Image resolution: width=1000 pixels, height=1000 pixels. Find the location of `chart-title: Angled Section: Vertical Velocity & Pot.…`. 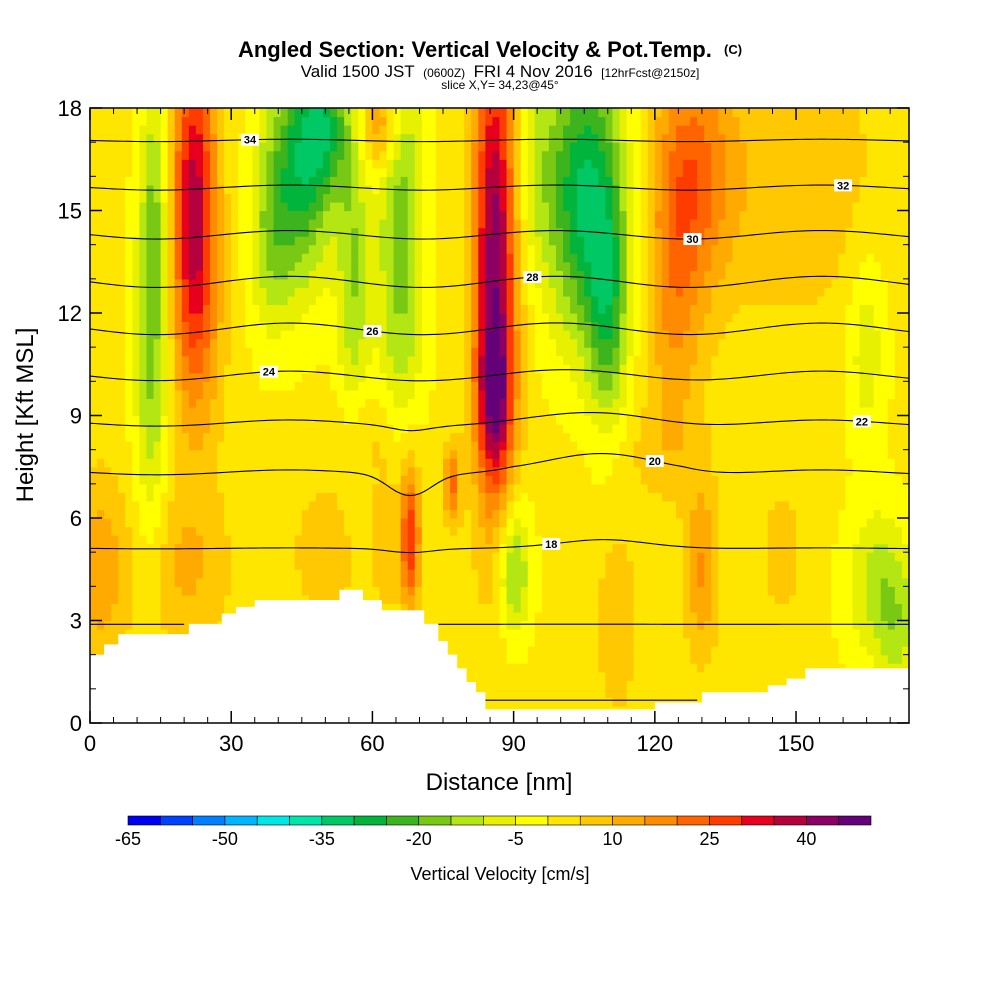

chart-title: Angled Section: Vertical Velocity & Pot.… is located at coordinates (490, 49).